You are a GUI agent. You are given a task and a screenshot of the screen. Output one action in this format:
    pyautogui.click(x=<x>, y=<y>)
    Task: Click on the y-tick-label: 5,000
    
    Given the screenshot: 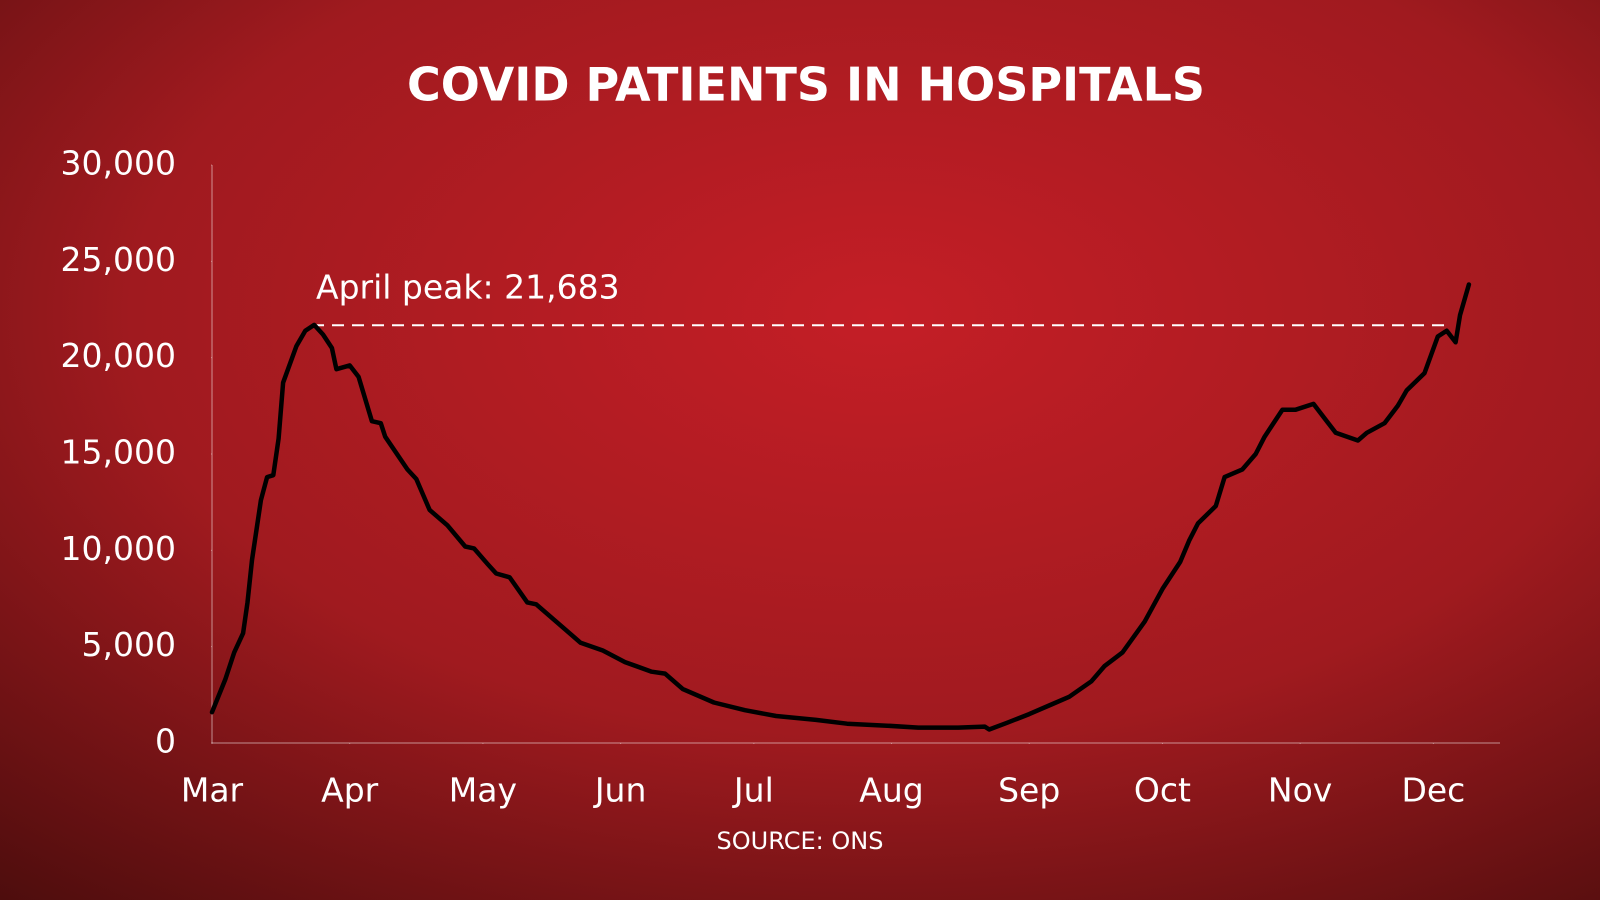 What is the action you would take?
    pyautogui.click(x=129, y=644)
    